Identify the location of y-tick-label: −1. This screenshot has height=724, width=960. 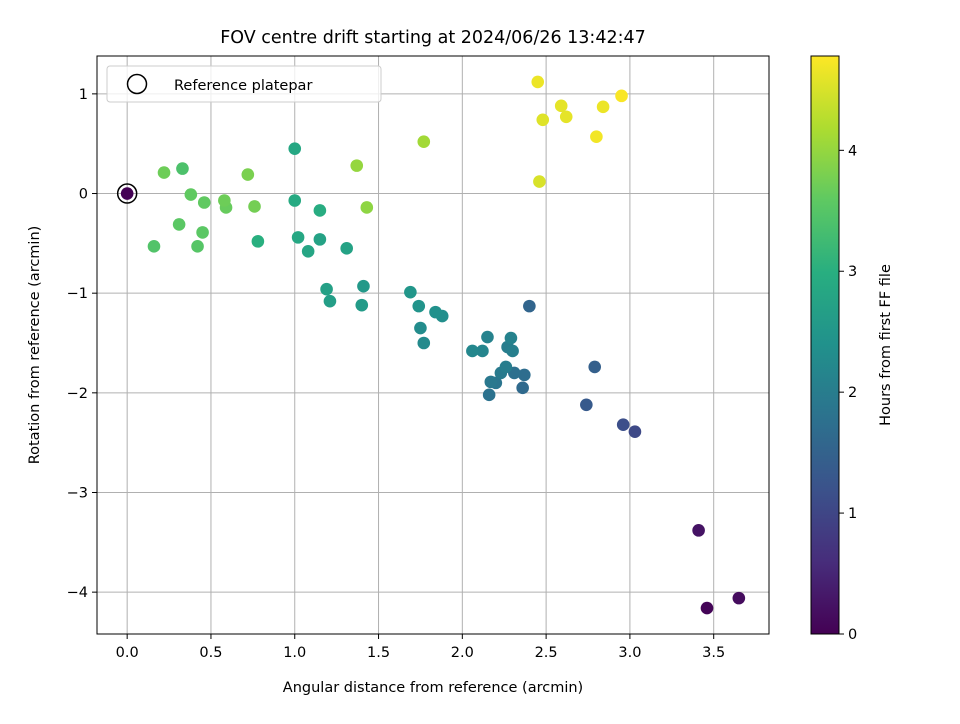
(77, 294).